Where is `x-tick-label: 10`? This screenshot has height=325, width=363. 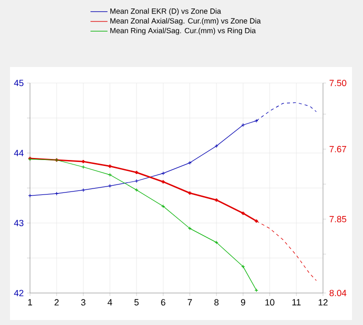
x-tick-label: 10 is located at coordinates (269, 302).